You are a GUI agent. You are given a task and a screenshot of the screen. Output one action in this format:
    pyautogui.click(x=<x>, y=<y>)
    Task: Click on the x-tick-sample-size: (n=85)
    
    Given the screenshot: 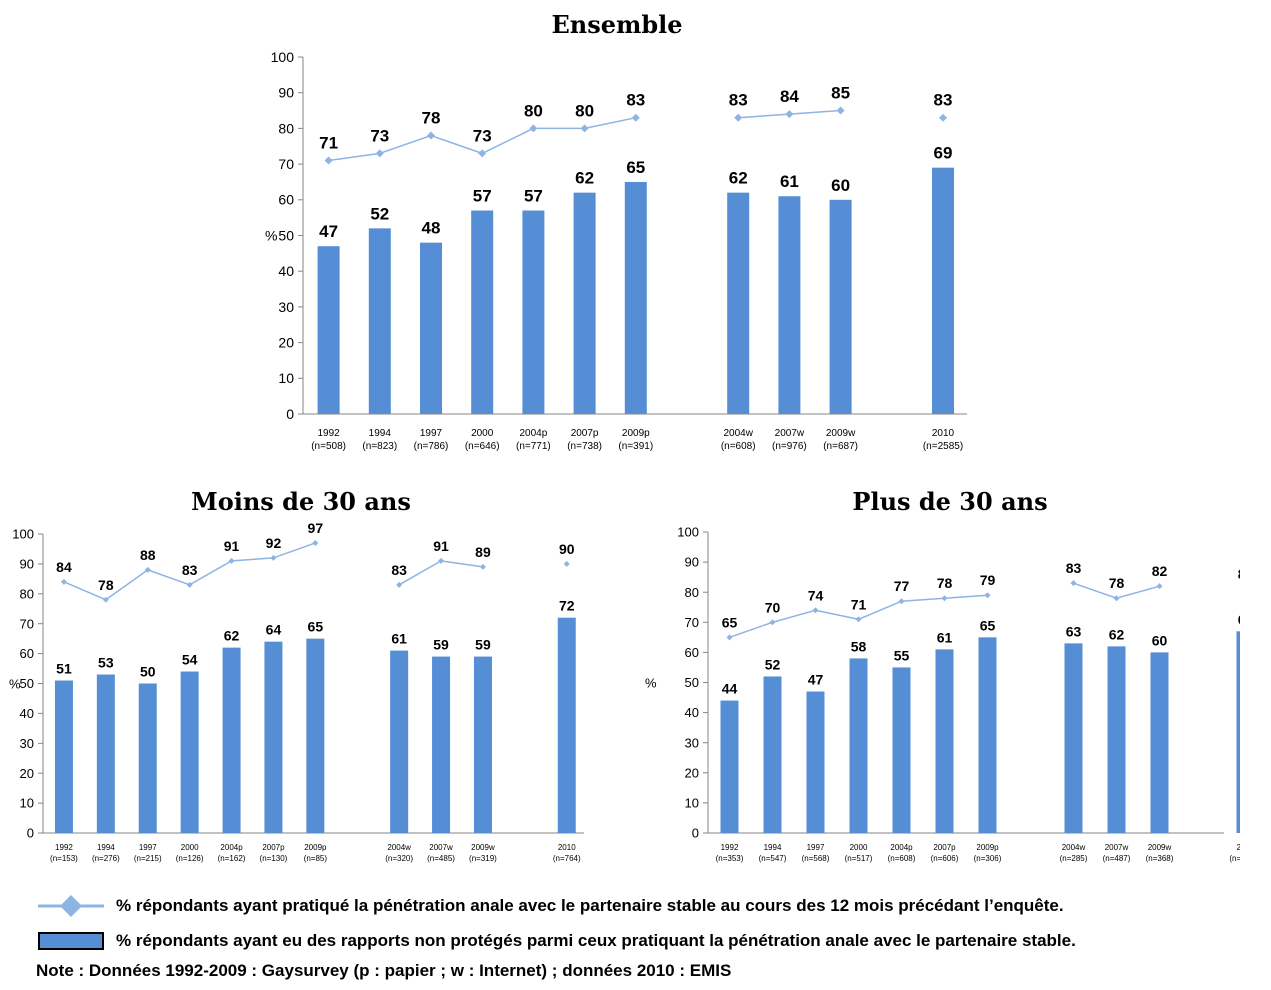 What is the action you would take?
    pyautogui.click(x=316, y=858)
    